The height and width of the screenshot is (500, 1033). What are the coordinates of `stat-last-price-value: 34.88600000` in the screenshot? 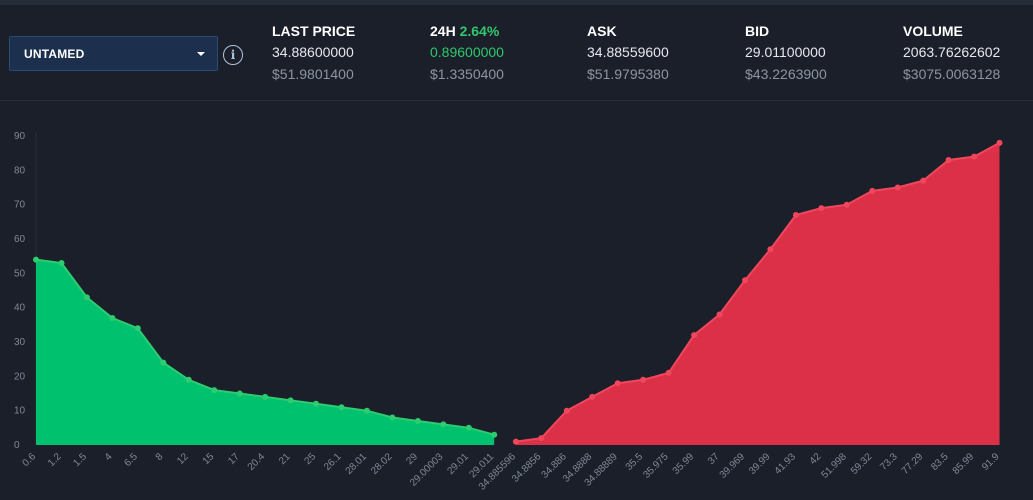 It's located at (313, 52).